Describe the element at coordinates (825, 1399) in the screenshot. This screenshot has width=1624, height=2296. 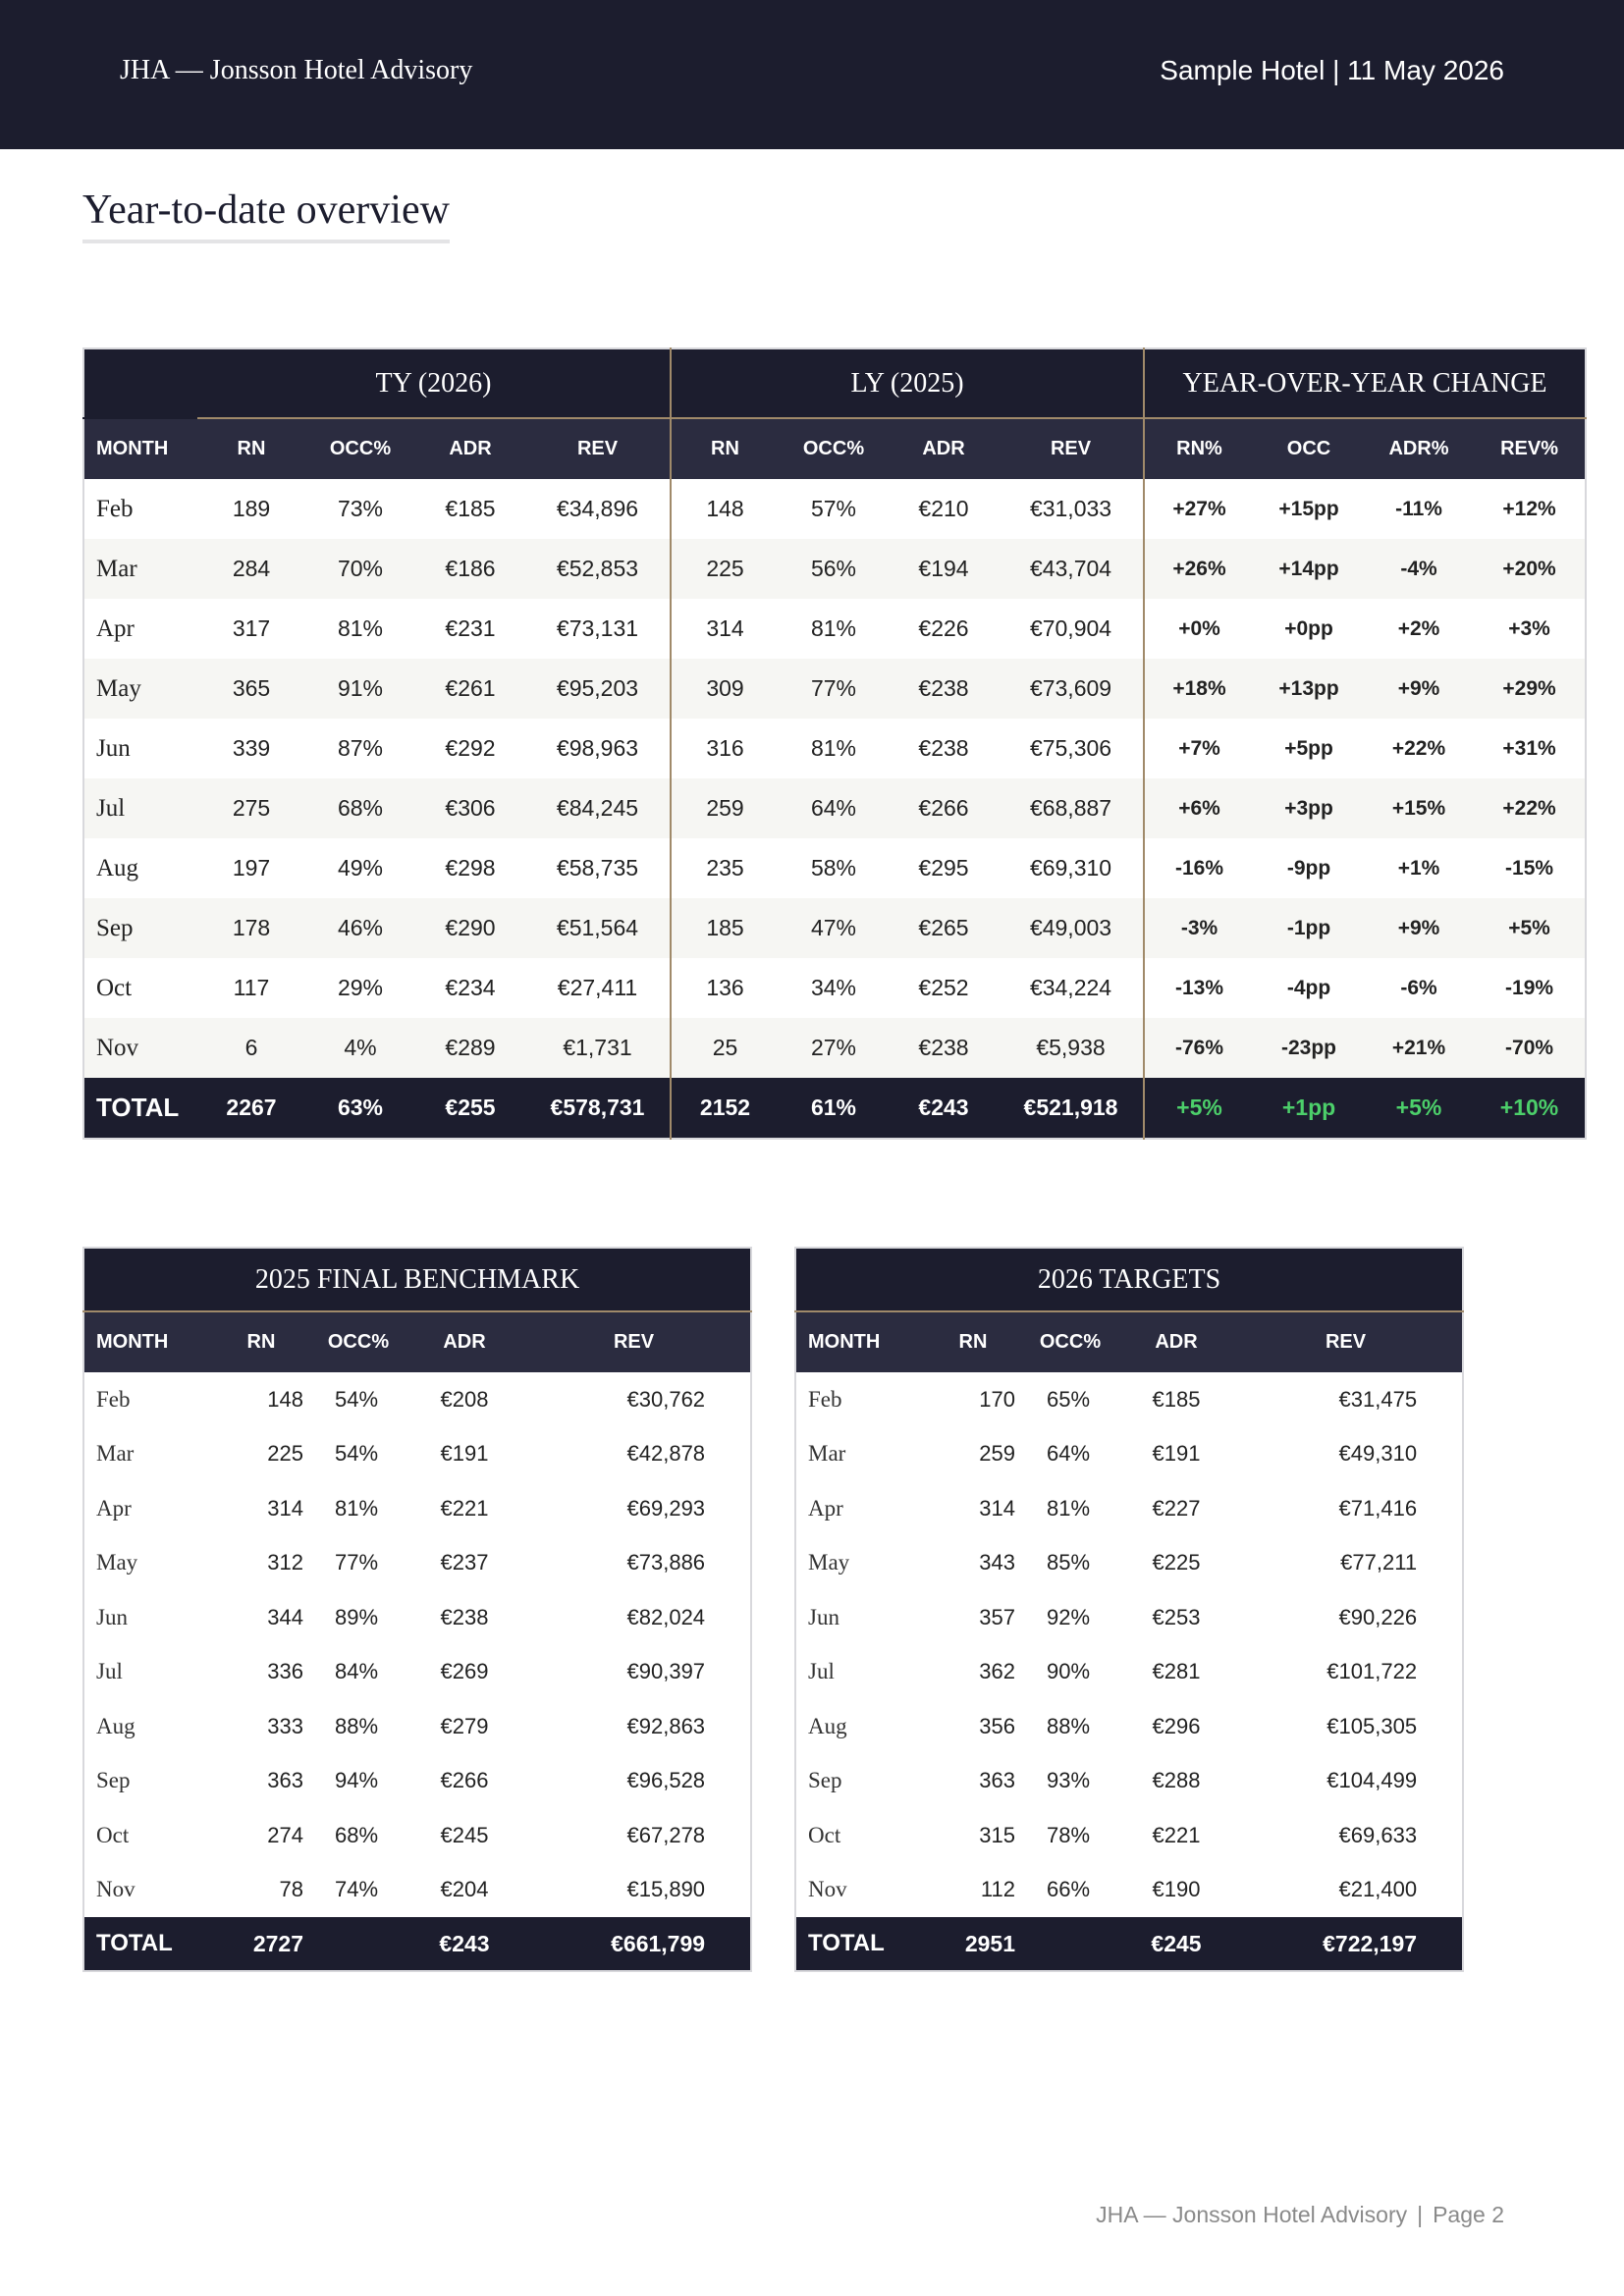
I see `cell-m: Feb` at that location.